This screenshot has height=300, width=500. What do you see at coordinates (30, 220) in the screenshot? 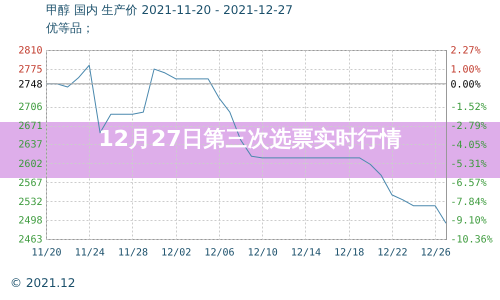
I see `y-tick-label: 2498` at bounding box center [30, 220].